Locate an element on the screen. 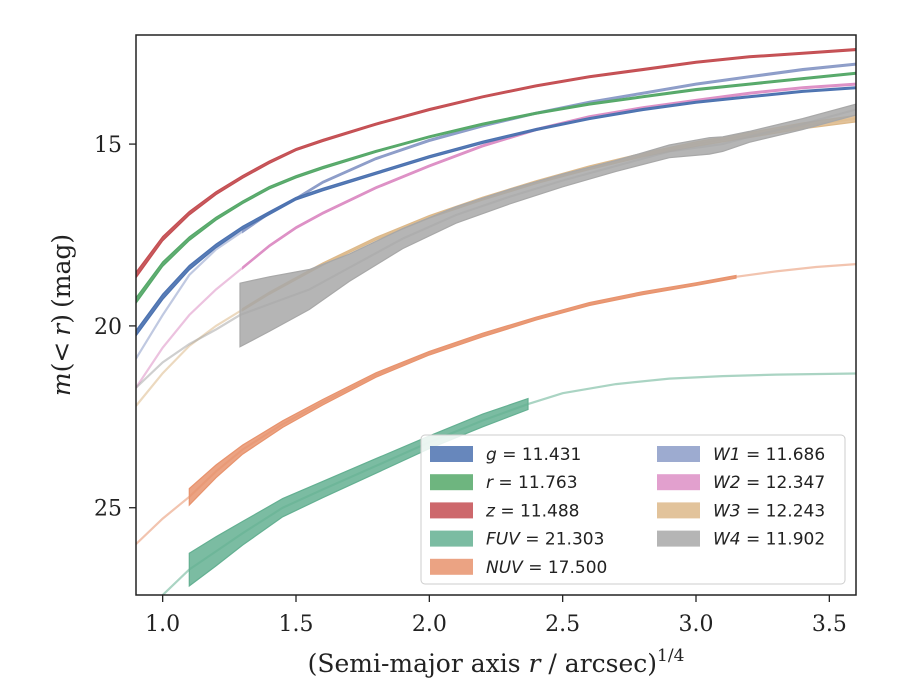 This screenshot has width=900, height=700. x-axis: 1.0 1.5 2.0 2.5 3.0 3.5 is located at coordinates (496, 616).